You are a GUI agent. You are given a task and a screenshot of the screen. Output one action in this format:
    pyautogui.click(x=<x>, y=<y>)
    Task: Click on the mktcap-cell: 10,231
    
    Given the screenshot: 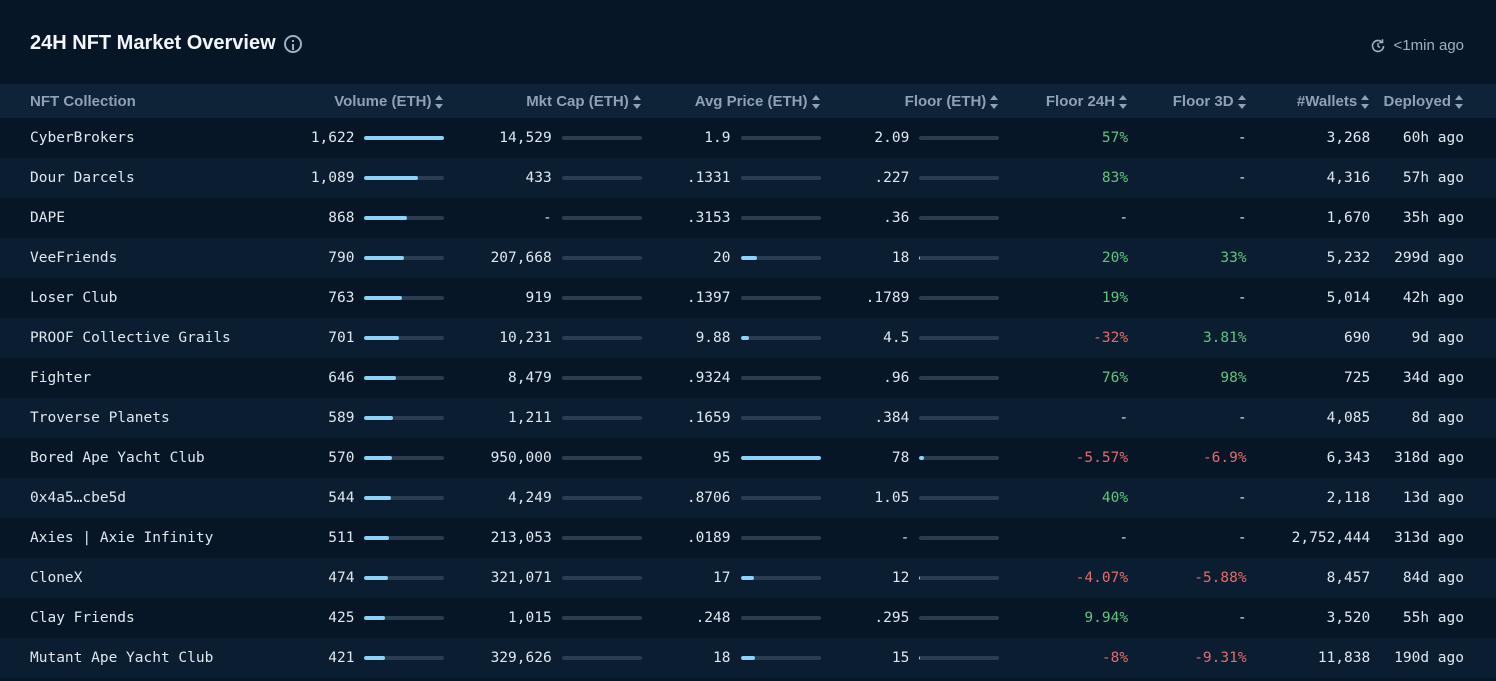 What is the action you would take?
    pyautogui.click(x=543, y=338)
    